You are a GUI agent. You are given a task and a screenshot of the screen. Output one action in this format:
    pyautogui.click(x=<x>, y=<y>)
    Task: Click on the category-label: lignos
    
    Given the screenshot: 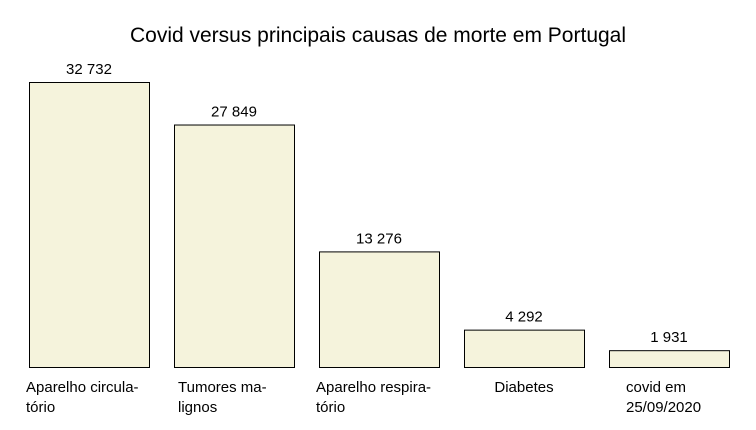 What is the action you would take?
    pyautogui.click(x=197, y=407)
    